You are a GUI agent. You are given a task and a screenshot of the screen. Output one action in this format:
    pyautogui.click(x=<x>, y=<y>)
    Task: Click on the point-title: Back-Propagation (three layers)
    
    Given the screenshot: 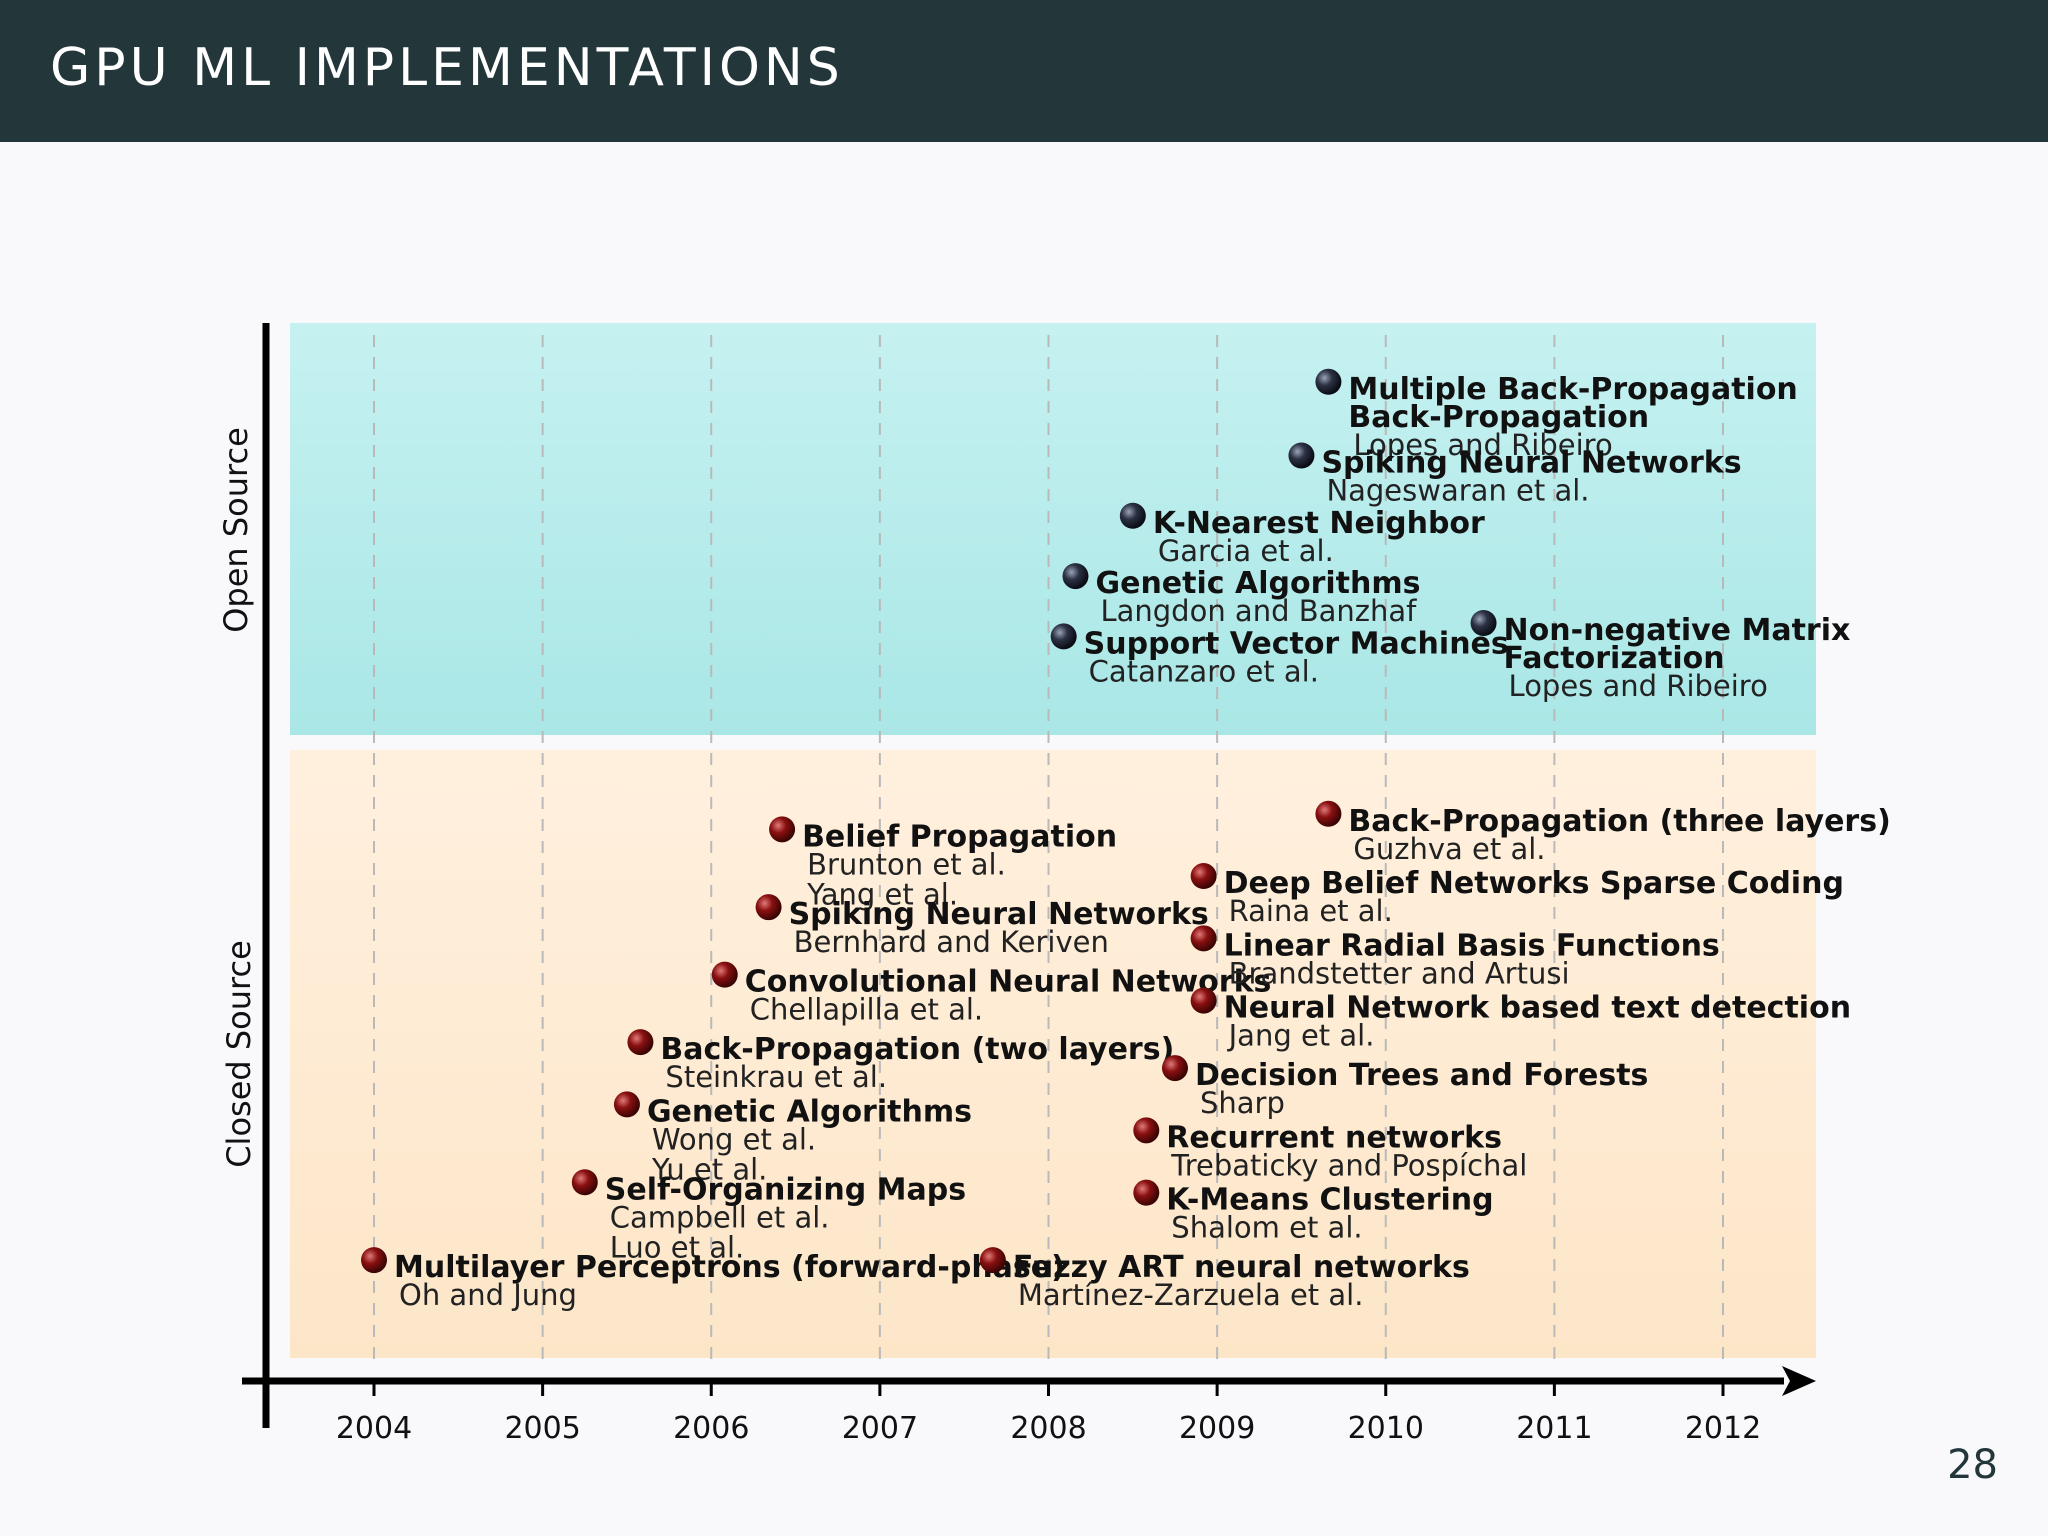 What is the action you would take?
    pyautogui.click(x=1619, y=821)
    